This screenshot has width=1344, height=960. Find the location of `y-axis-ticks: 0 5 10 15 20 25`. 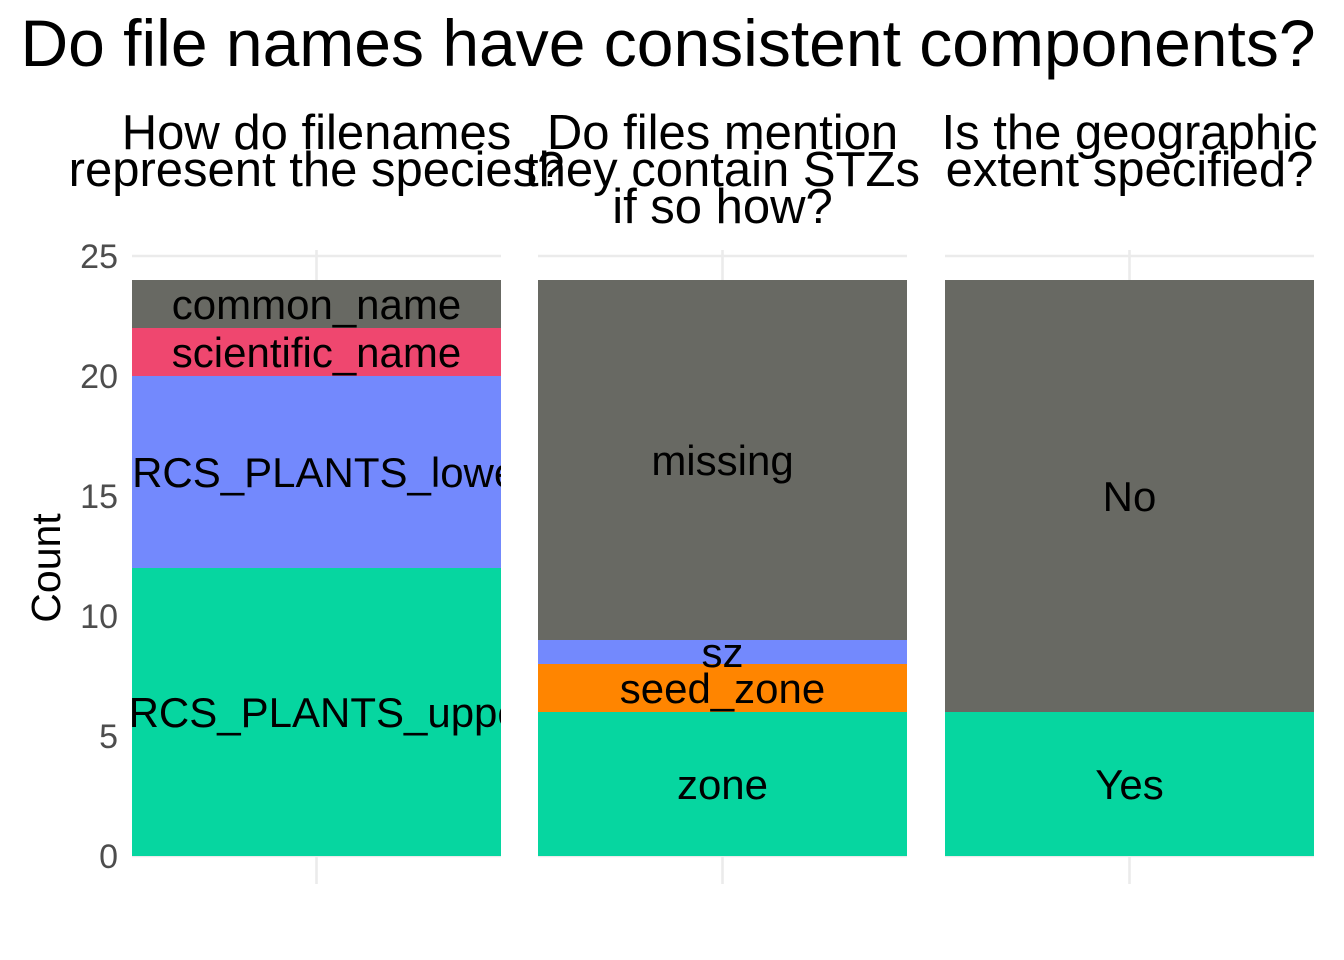

y-axis-ticks: 0 5 10 15 20 25 is located at coordinates (99, 557).